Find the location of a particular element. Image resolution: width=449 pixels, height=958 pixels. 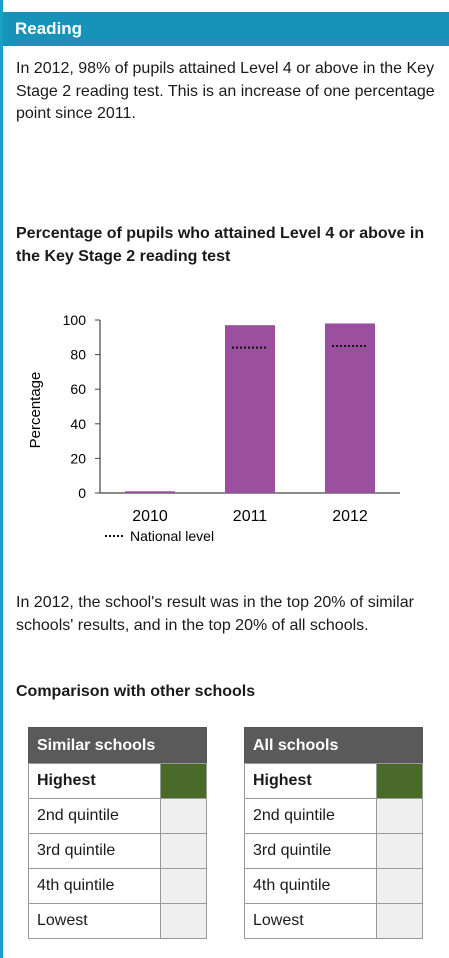

y-axis-label: Percentage is located at coordinates (35, 410).